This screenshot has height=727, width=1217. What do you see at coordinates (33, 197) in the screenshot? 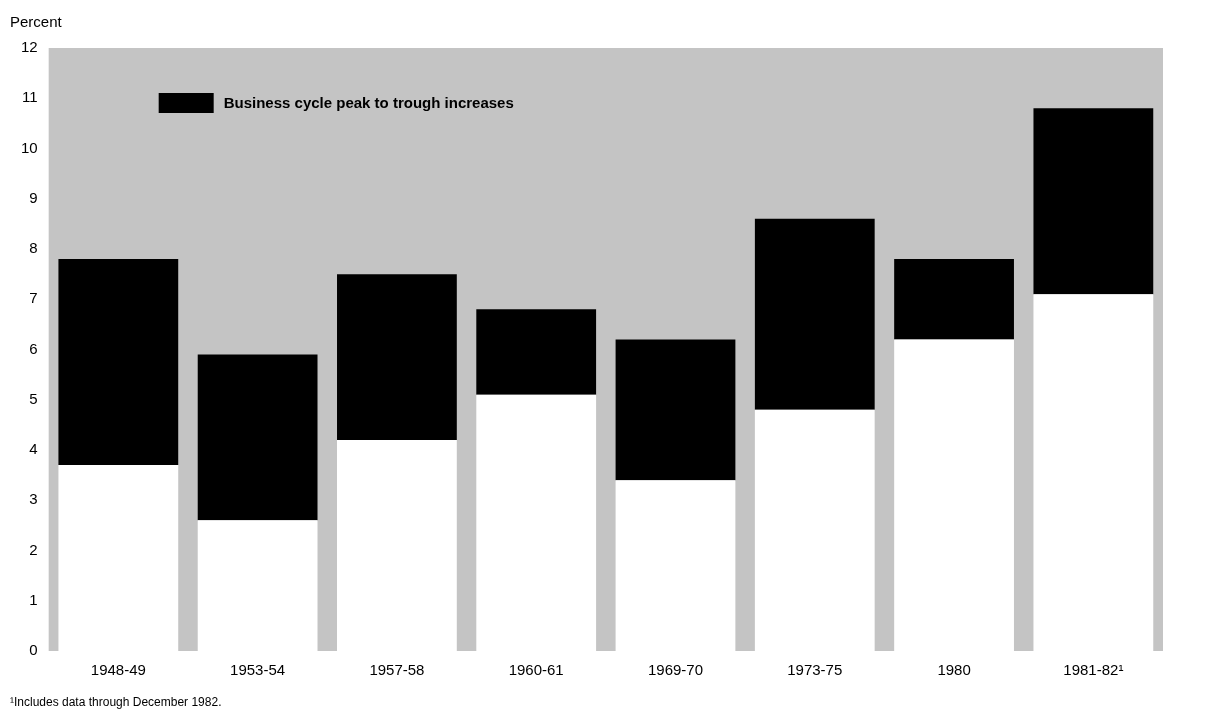
I see `y-tick-label: 9` at bounding box center [33, 197].